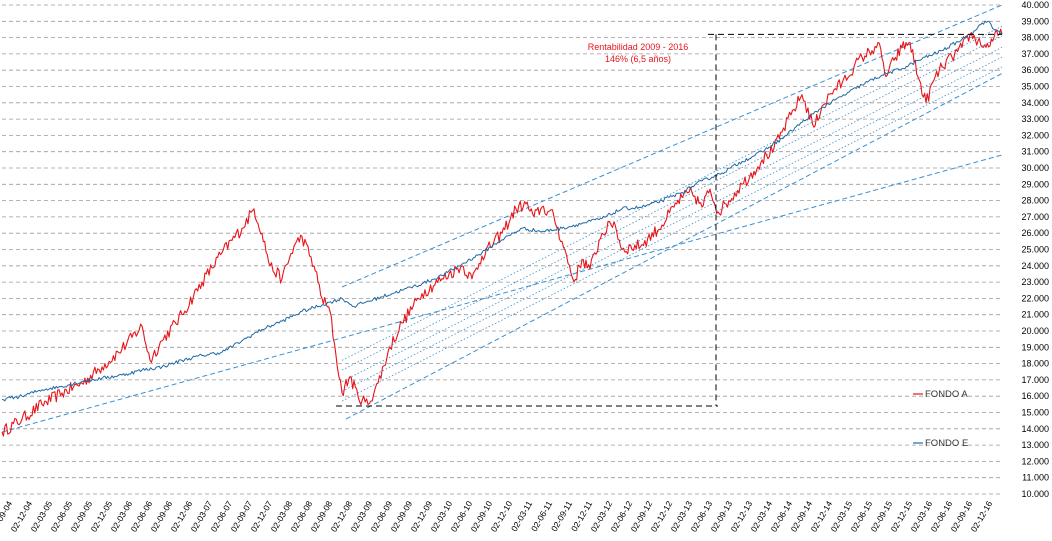  What do you see at coordinates (1035, 184) in the screenshot?
I see `y-tick-label: 29.000` at bounding box center [1035, 184].